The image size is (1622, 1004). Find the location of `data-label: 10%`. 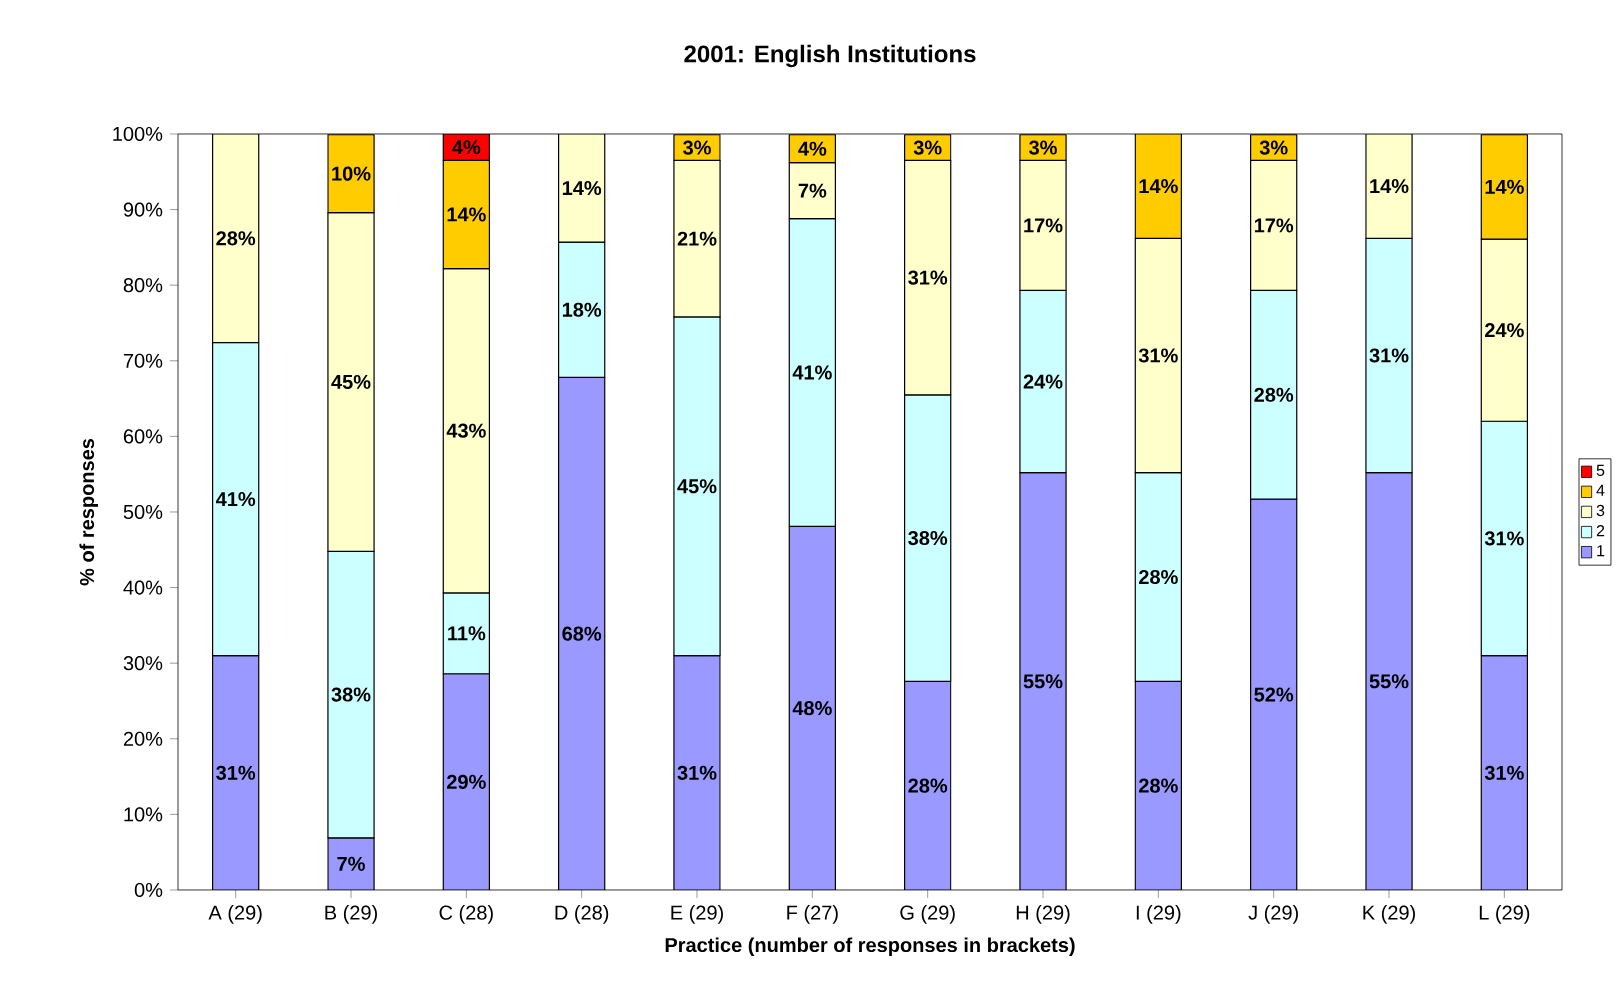

data-label: 10% is located at coordinates (351, 173).